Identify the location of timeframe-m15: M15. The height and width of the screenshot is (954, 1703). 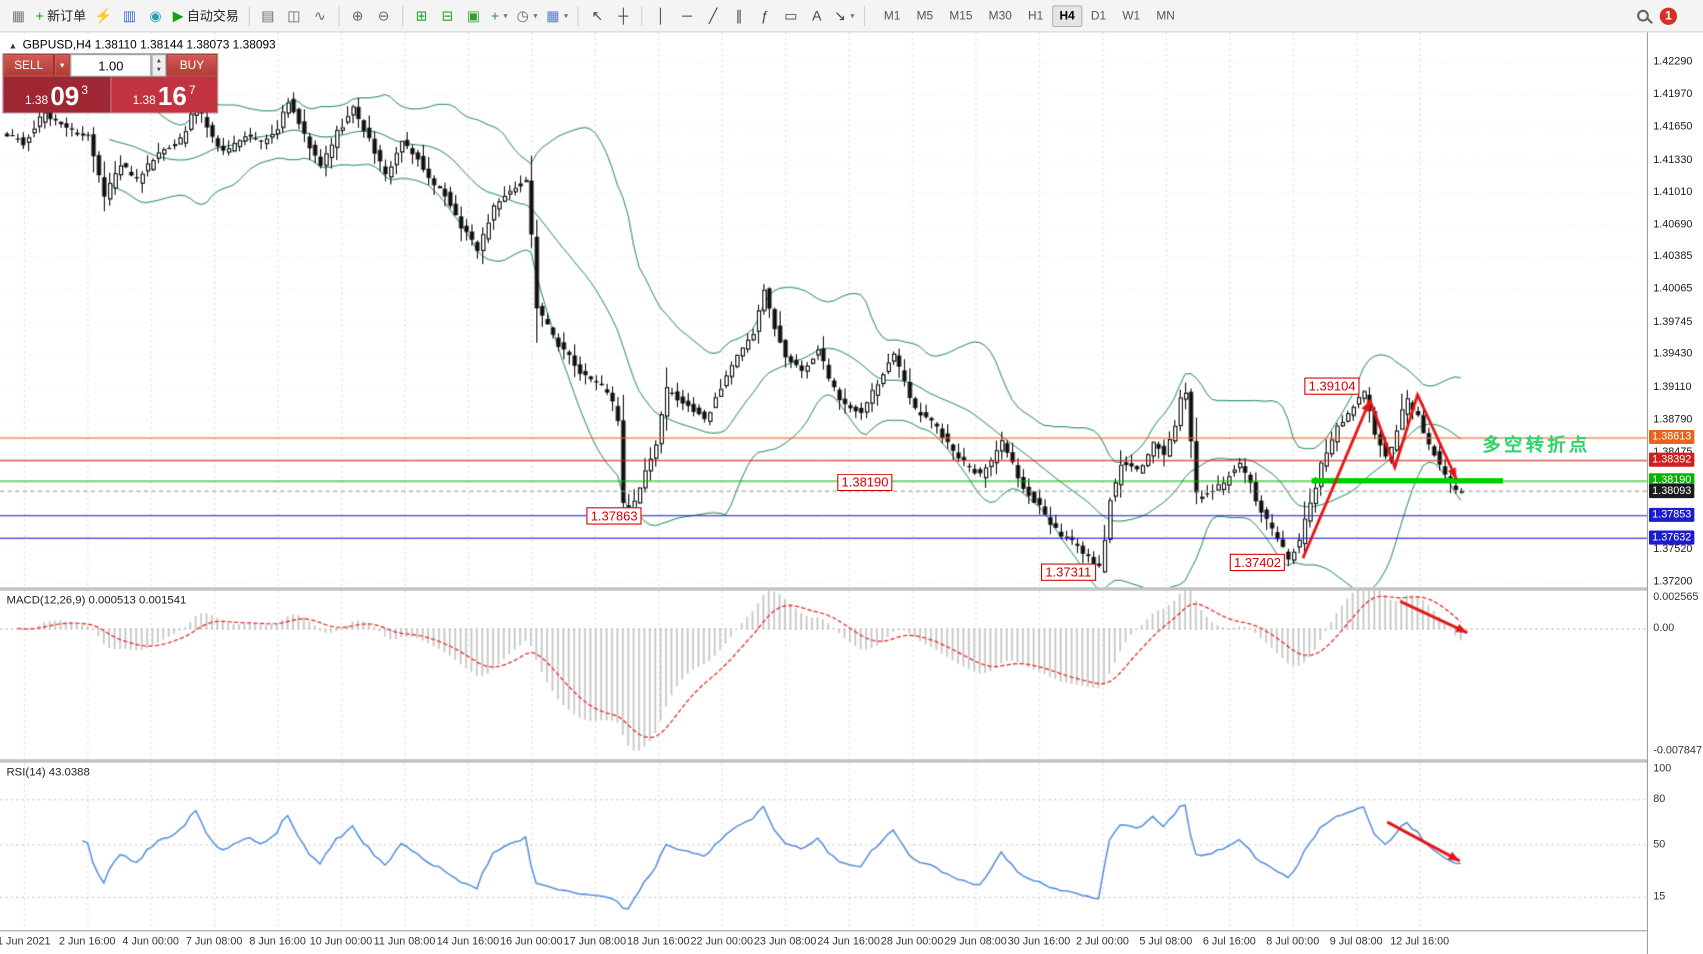
(961, 16).